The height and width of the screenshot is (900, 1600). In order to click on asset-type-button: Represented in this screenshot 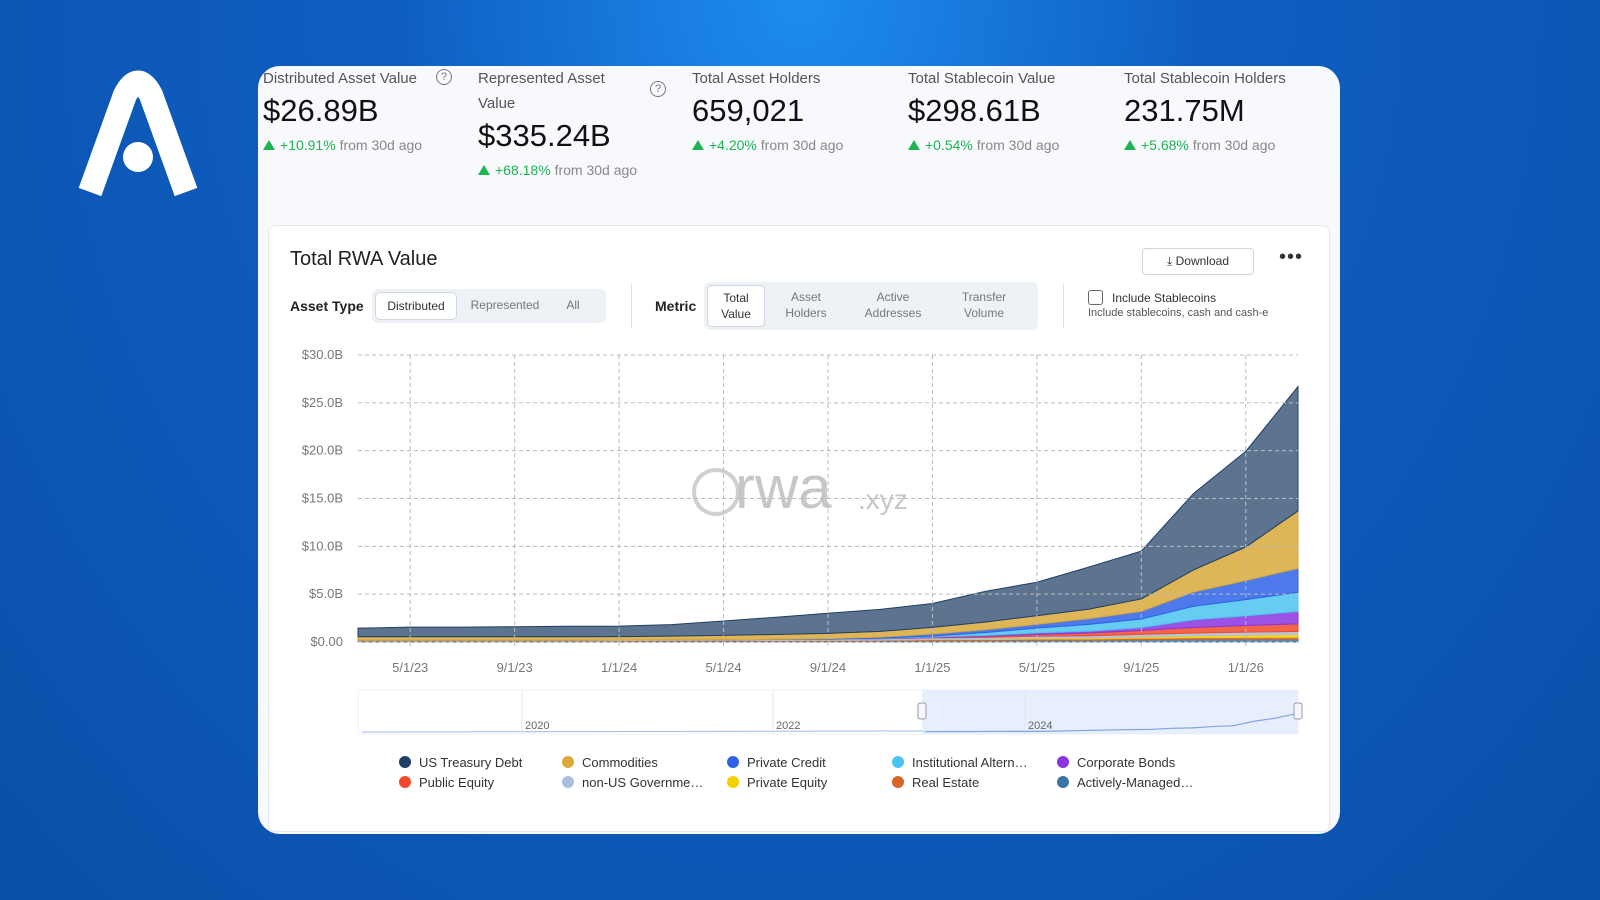, I will do `click(505, 305)`.